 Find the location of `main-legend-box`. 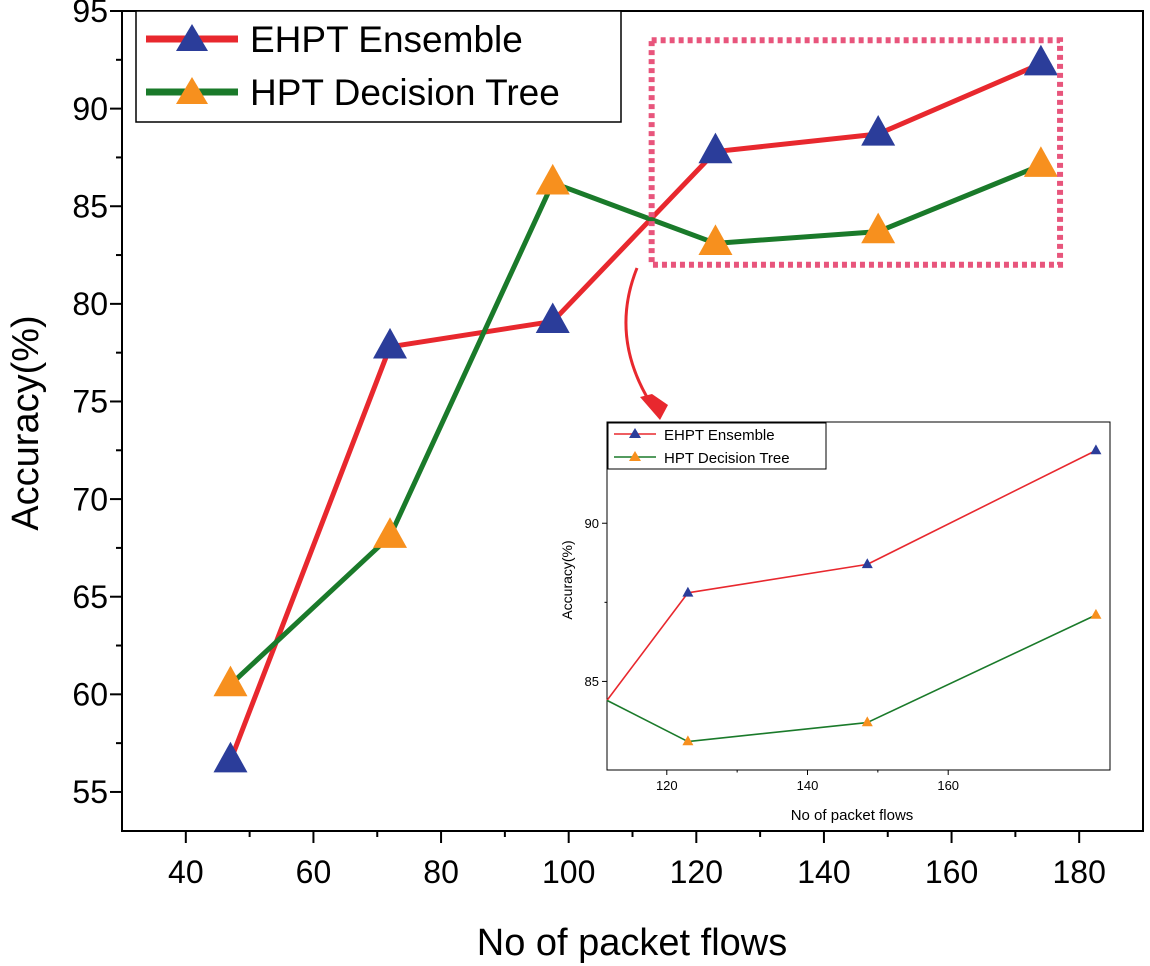

main-legend-box is located at coordinates (378, 66).